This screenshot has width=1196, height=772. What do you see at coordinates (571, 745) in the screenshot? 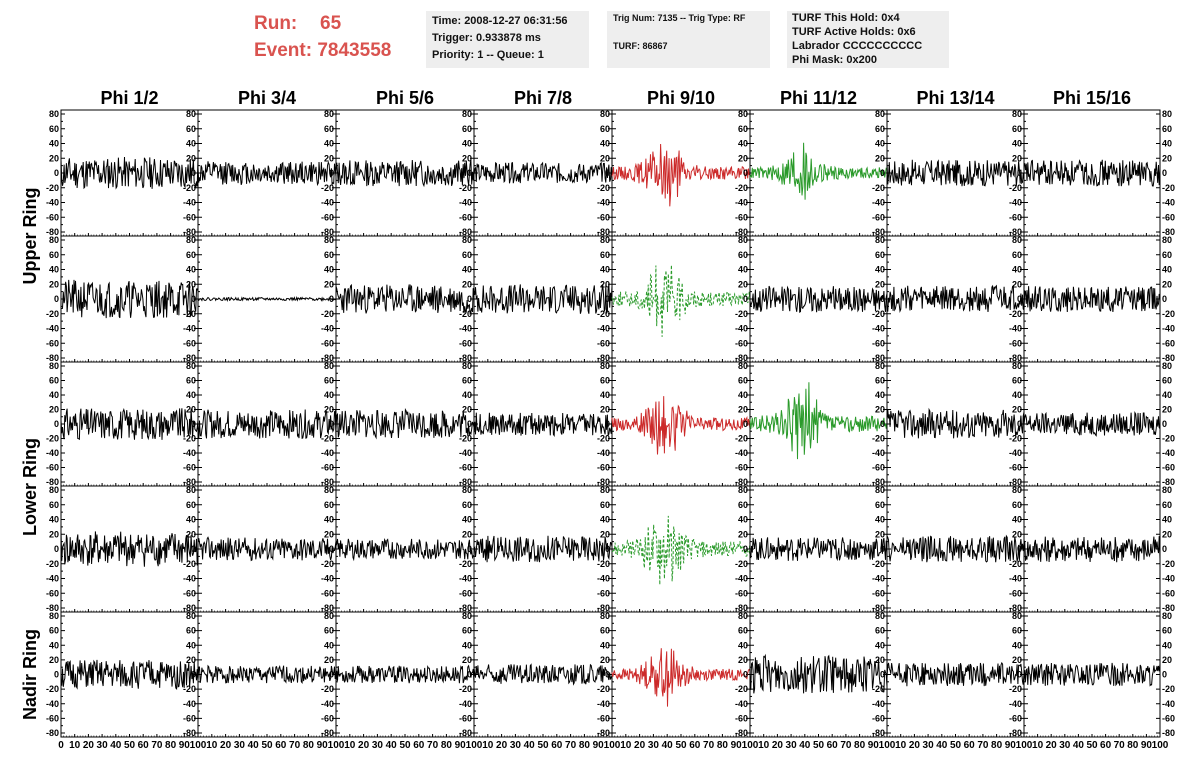
I see `x-tick-label: 70` at bounding box center [571, 745].